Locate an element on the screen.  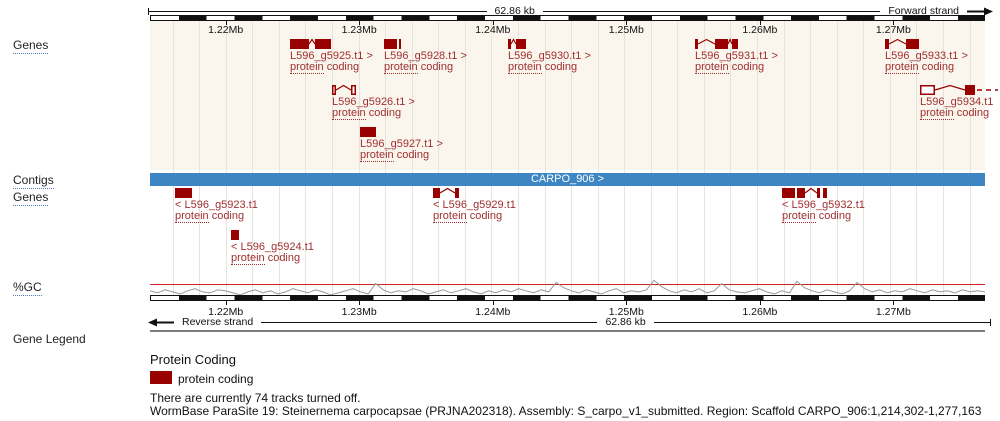
gene-name: L596_g5926.t1 > is located at coordinates (373, 102).